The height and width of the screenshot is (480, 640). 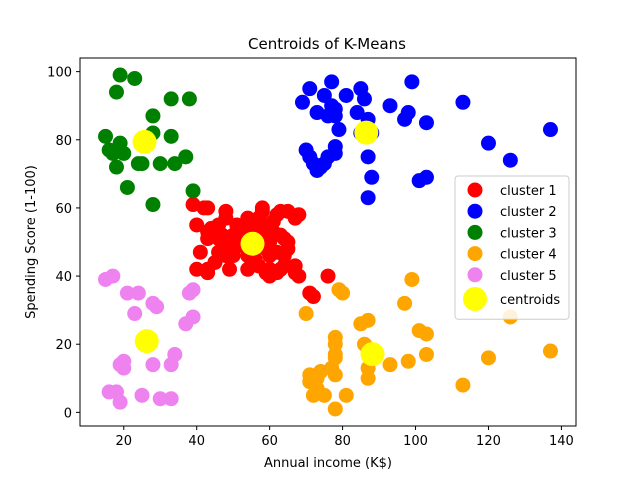 What do you see at coordinates (528, 276) in the screenshot?
I see `legend-label: cluster 5` at bounding box center [528, 276].